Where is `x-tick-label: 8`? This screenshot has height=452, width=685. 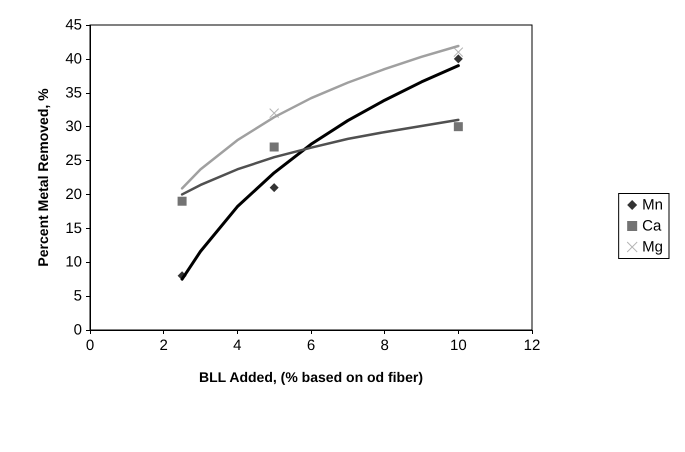 x-tick-label: 8 is located at coordinates (384, 345).